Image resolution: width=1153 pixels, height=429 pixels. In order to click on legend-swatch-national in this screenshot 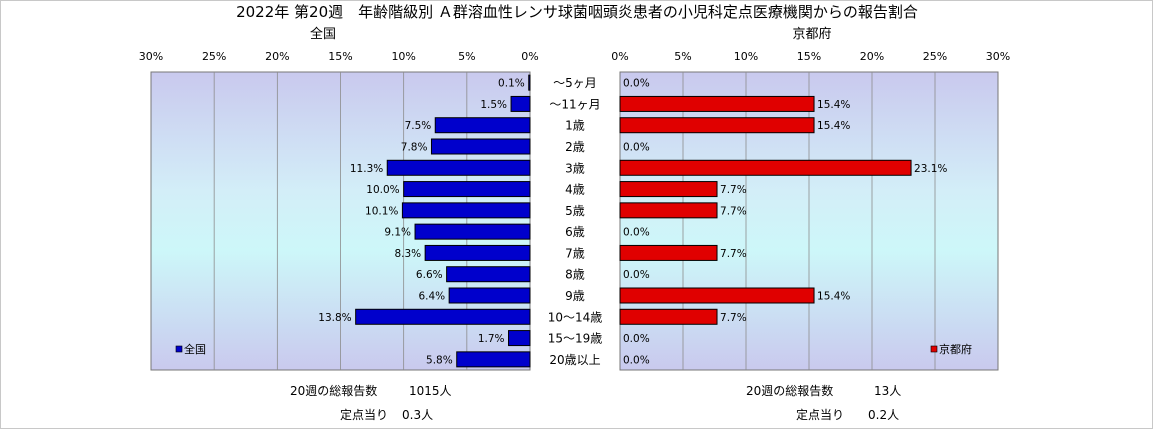, I will do `click(179, 349)`.